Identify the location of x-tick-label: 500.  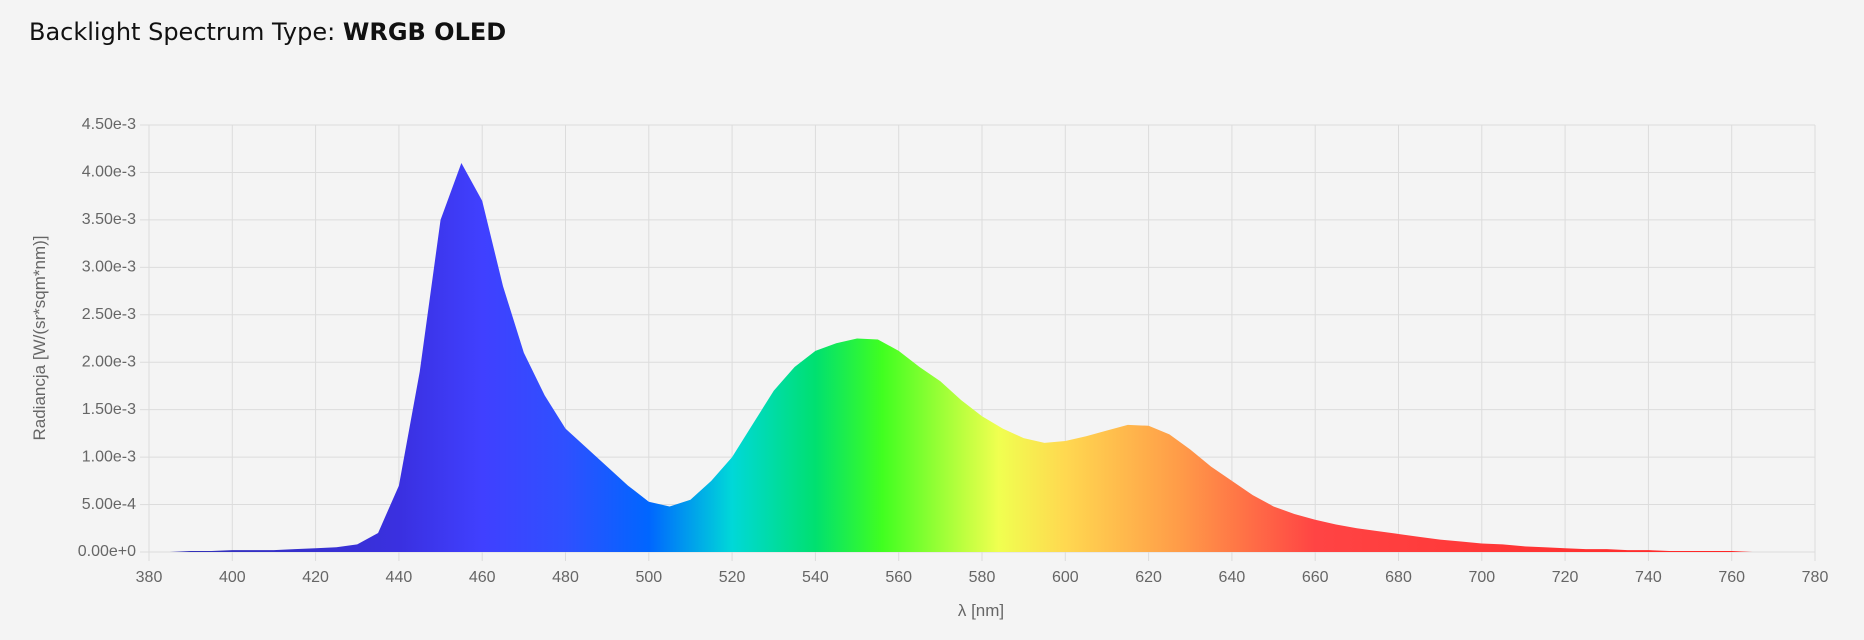
(648, 577).